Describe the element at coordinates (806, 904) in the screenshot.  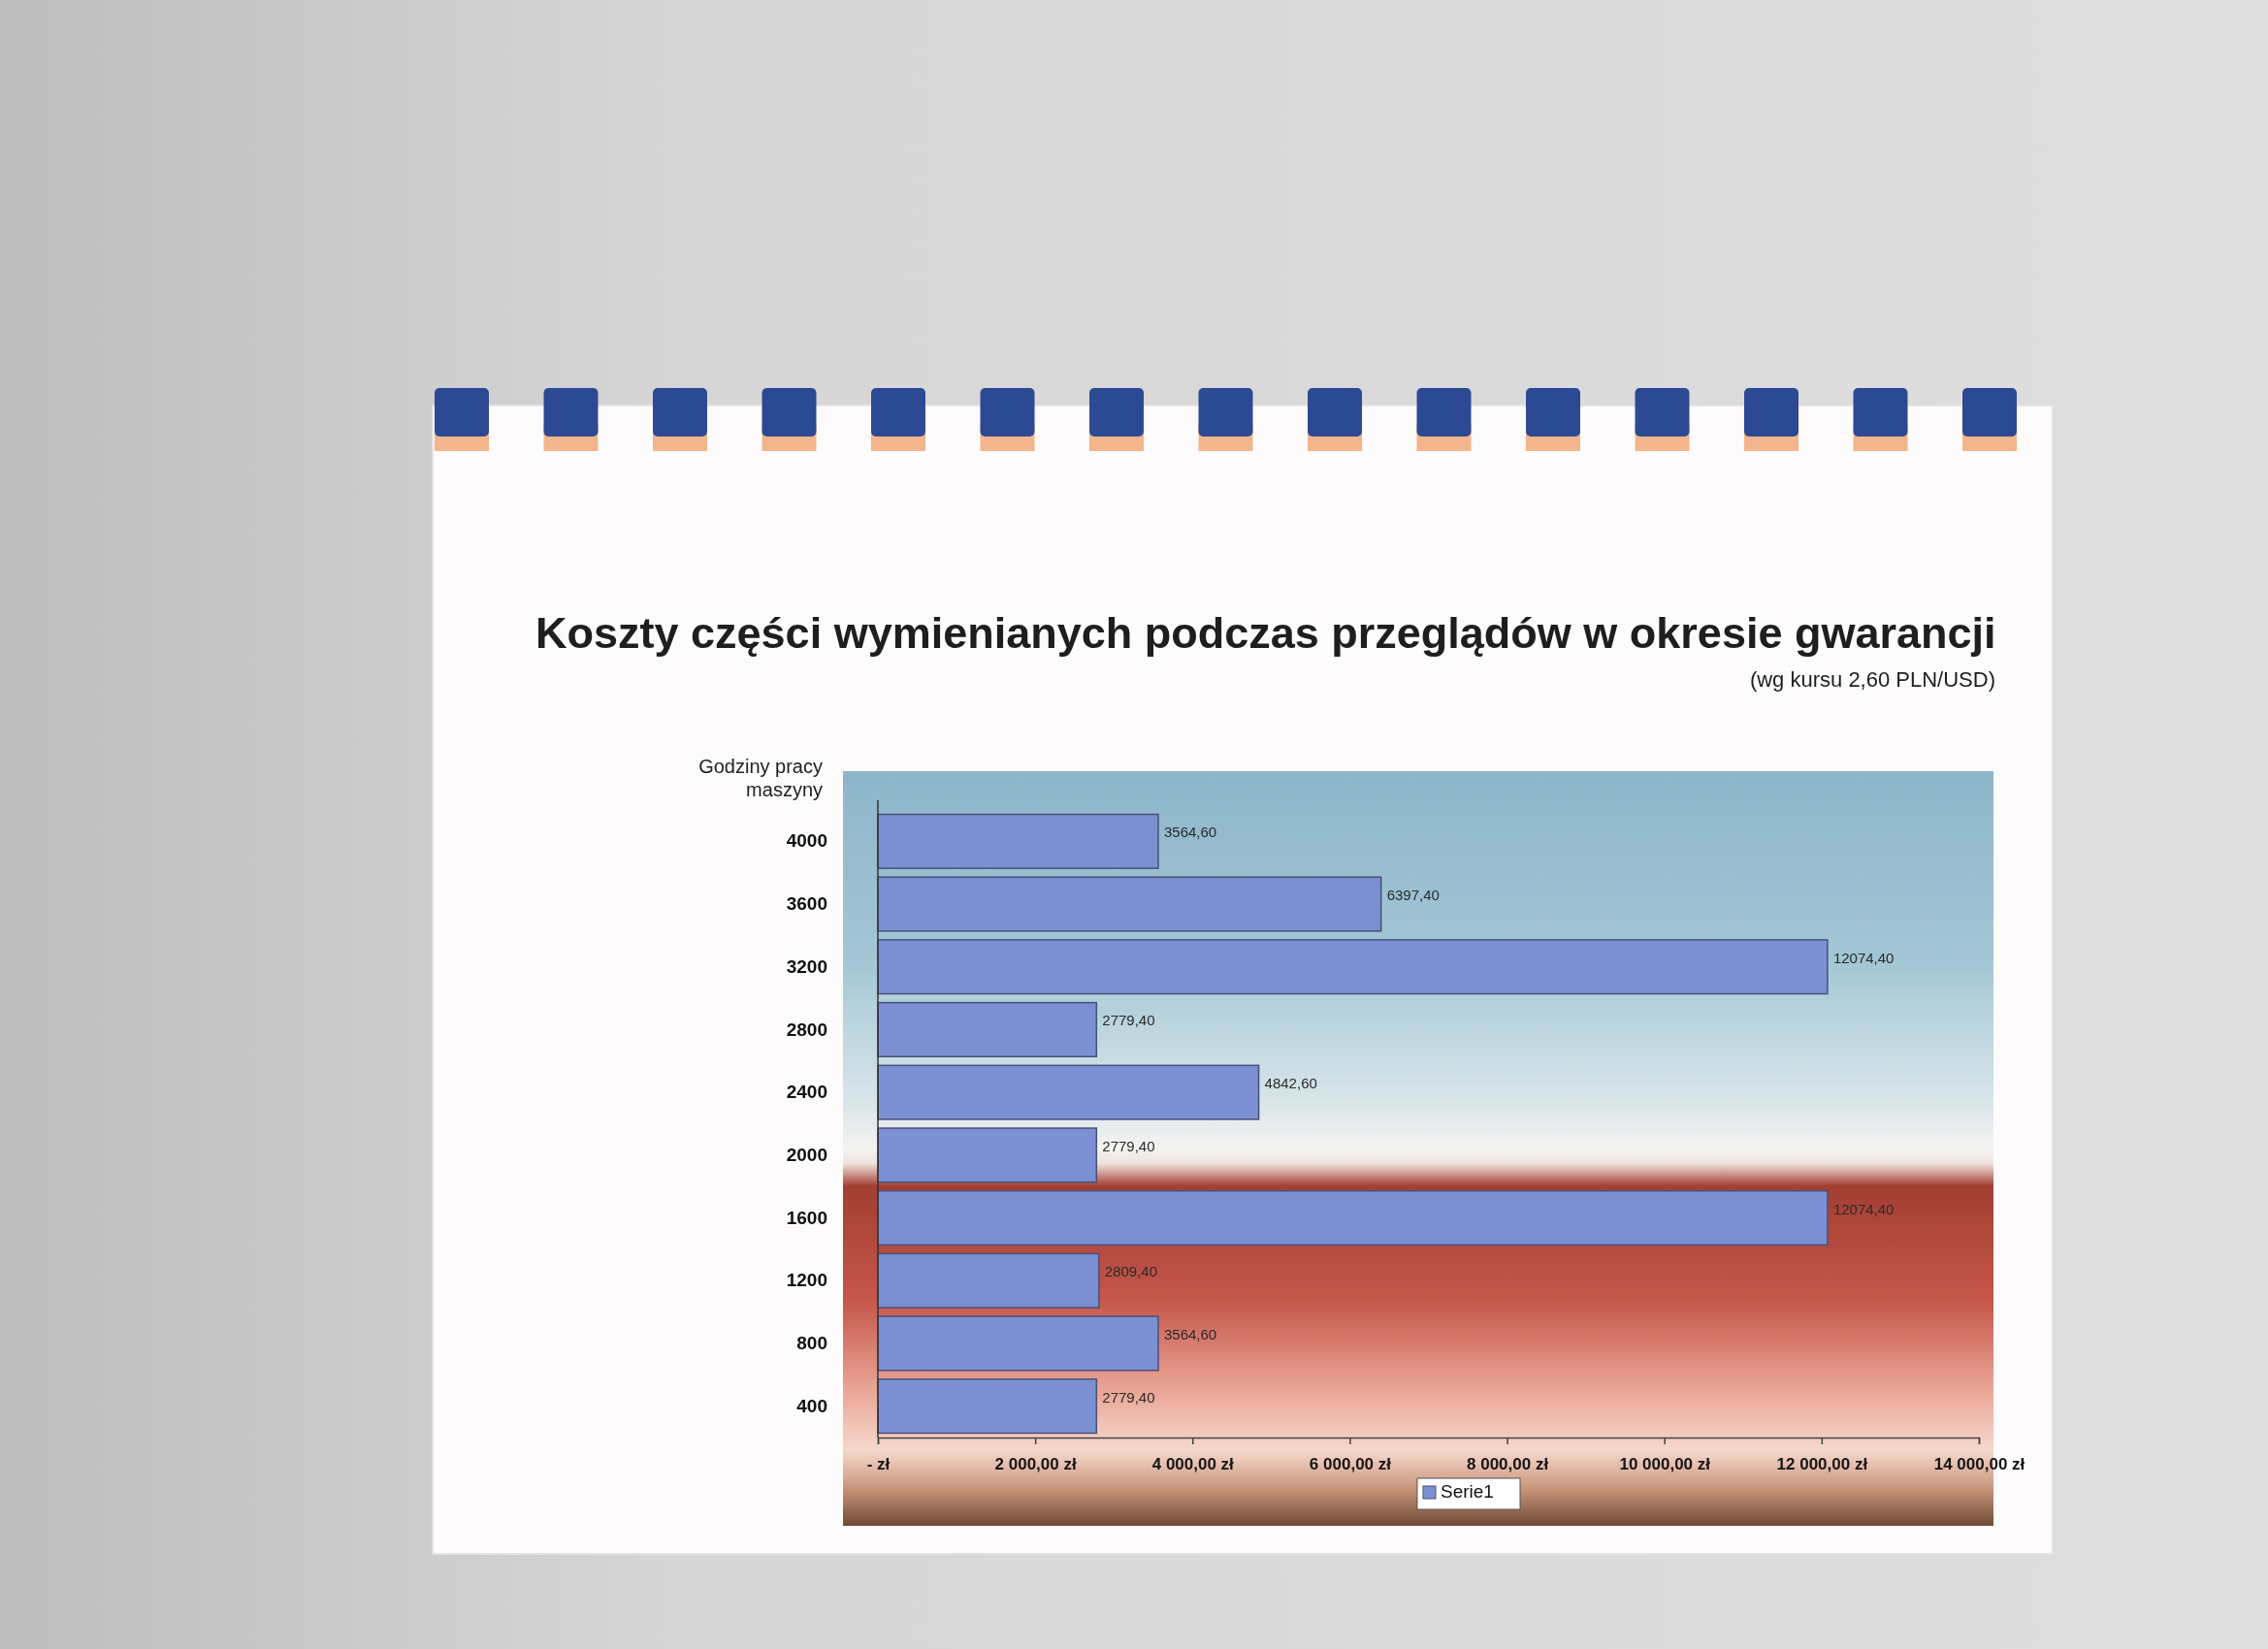
I see `y-tick-label: 3600` at that location.